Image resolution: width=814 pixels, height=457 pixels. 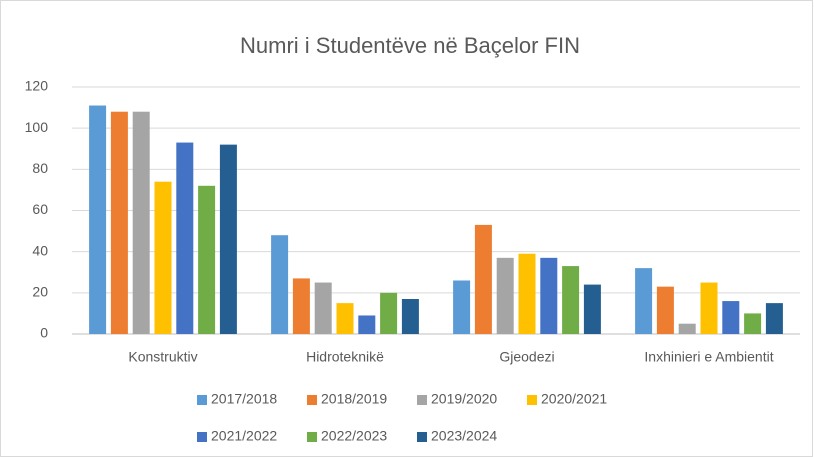 What do you see at coordinates (244, 436) in the screenshot?
I see `legend-label: 2021/2022` at bounding box center [244, 436].